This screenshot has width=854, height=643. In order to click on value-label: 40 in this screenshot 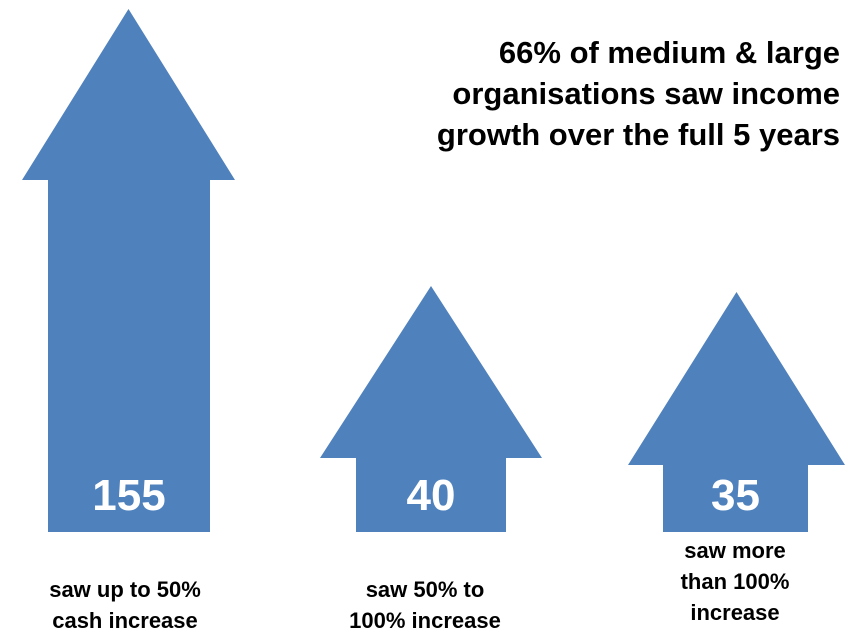, I will do `click(431, 495)`.